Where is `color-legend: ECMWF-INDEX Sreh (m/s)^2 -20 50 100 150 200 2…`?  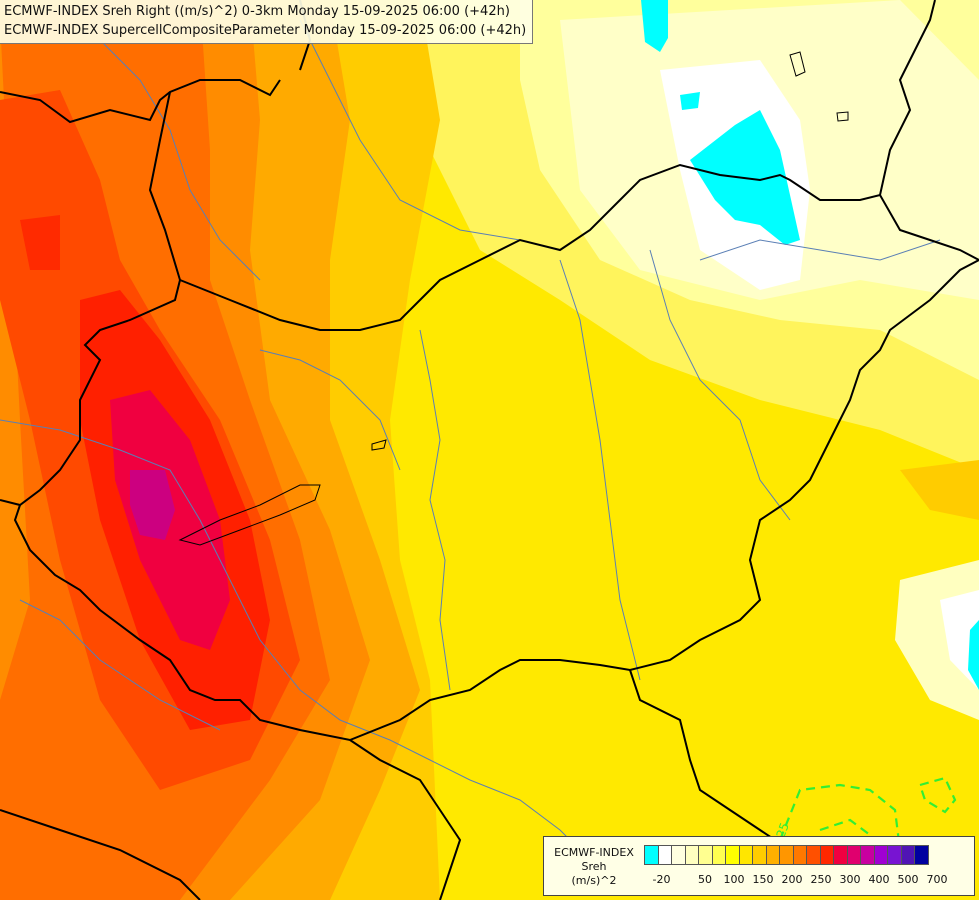 color-legend: ECMWF-INDEX Sreh (m/s)^2 -20 50 100 150 200 2… is located at coordinates (759, 866).